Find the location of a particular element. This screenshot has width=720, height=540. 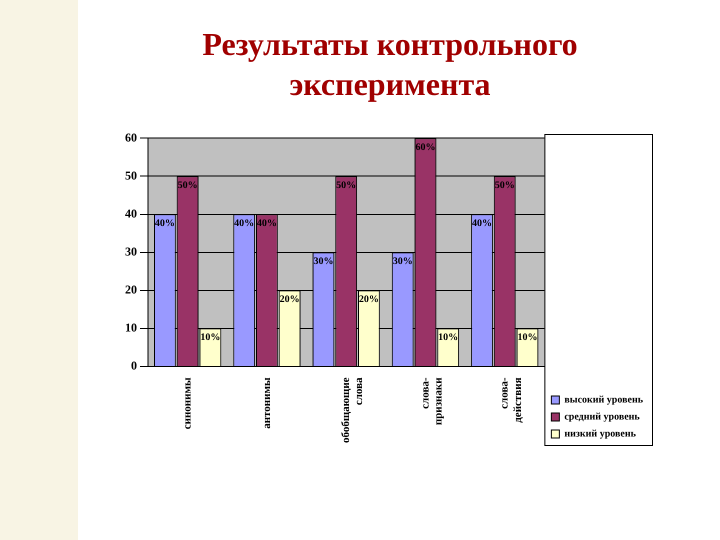

legend-label: средний уровень is located at coordinates (602, 417).